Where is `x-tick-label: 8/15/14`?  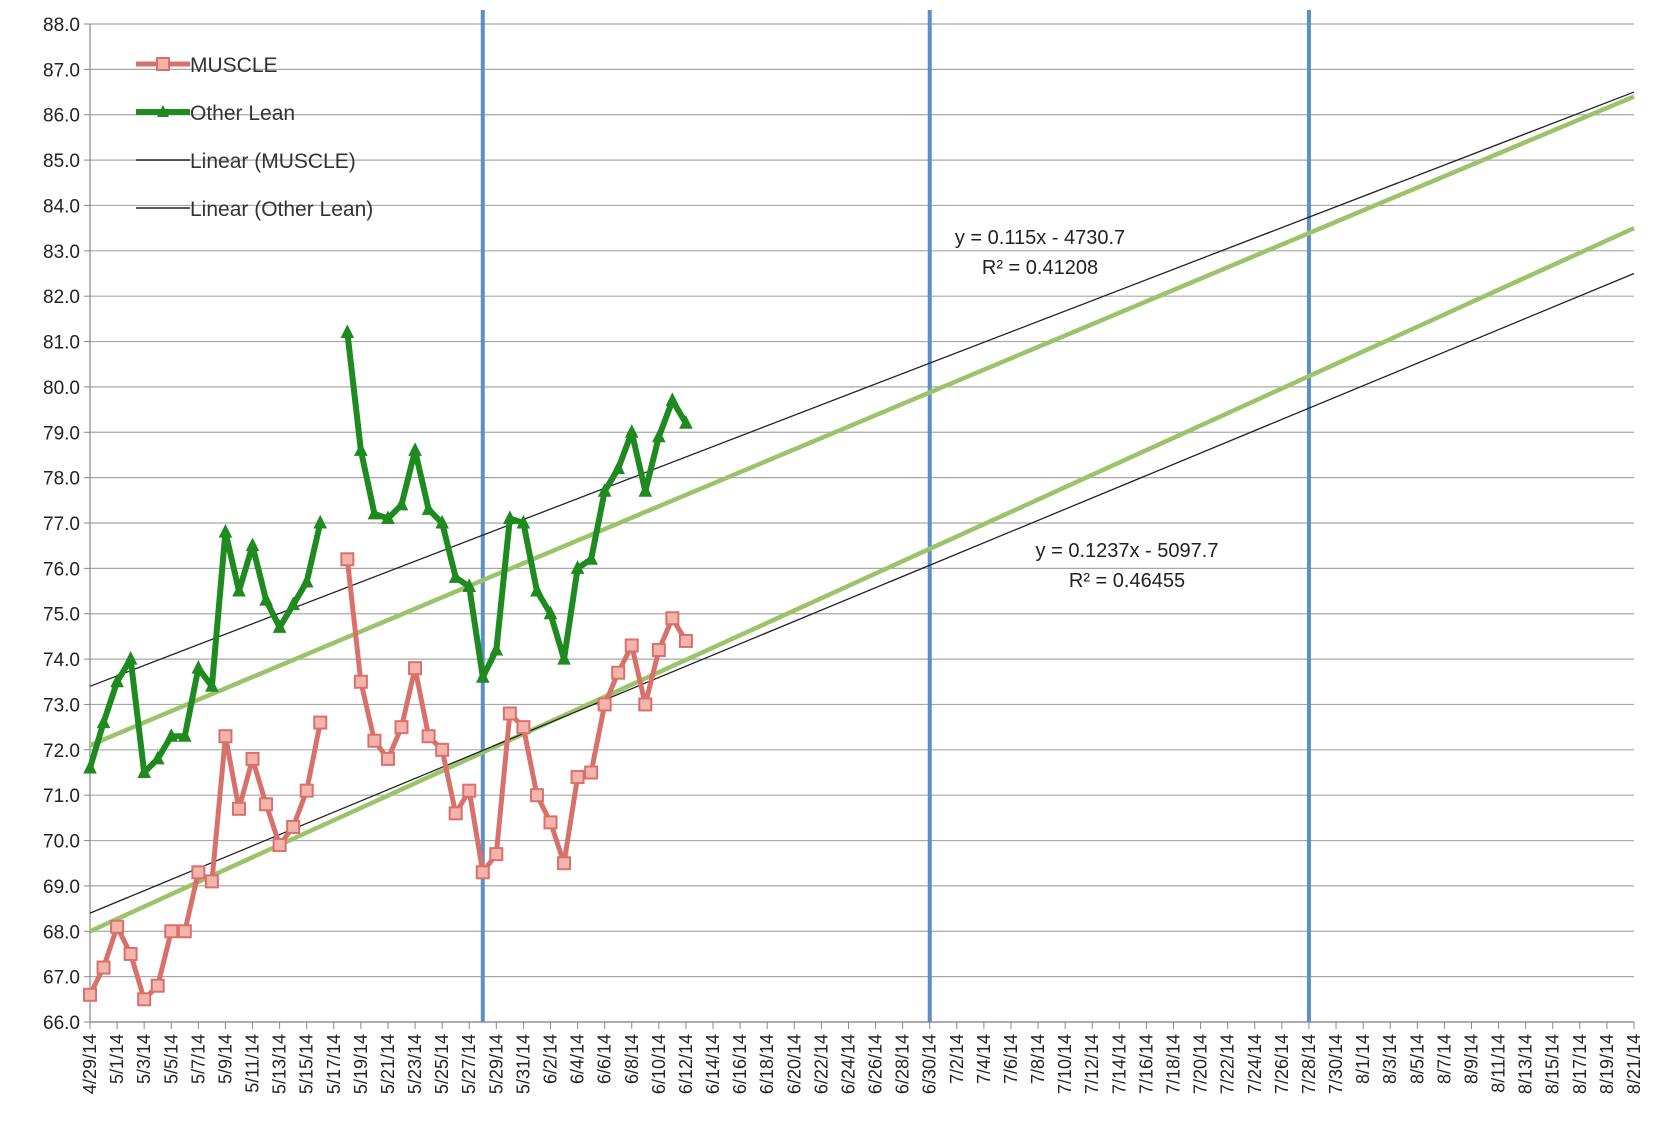
x-tick-label: 8/15/14 is located at coordinates (1553, 1064).